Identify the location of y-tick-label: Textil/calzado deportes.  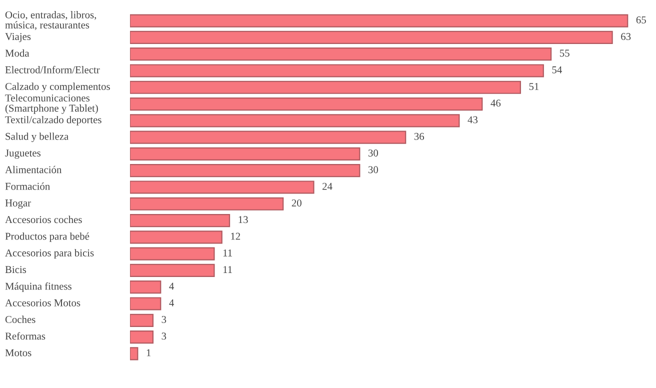
(53, 121).